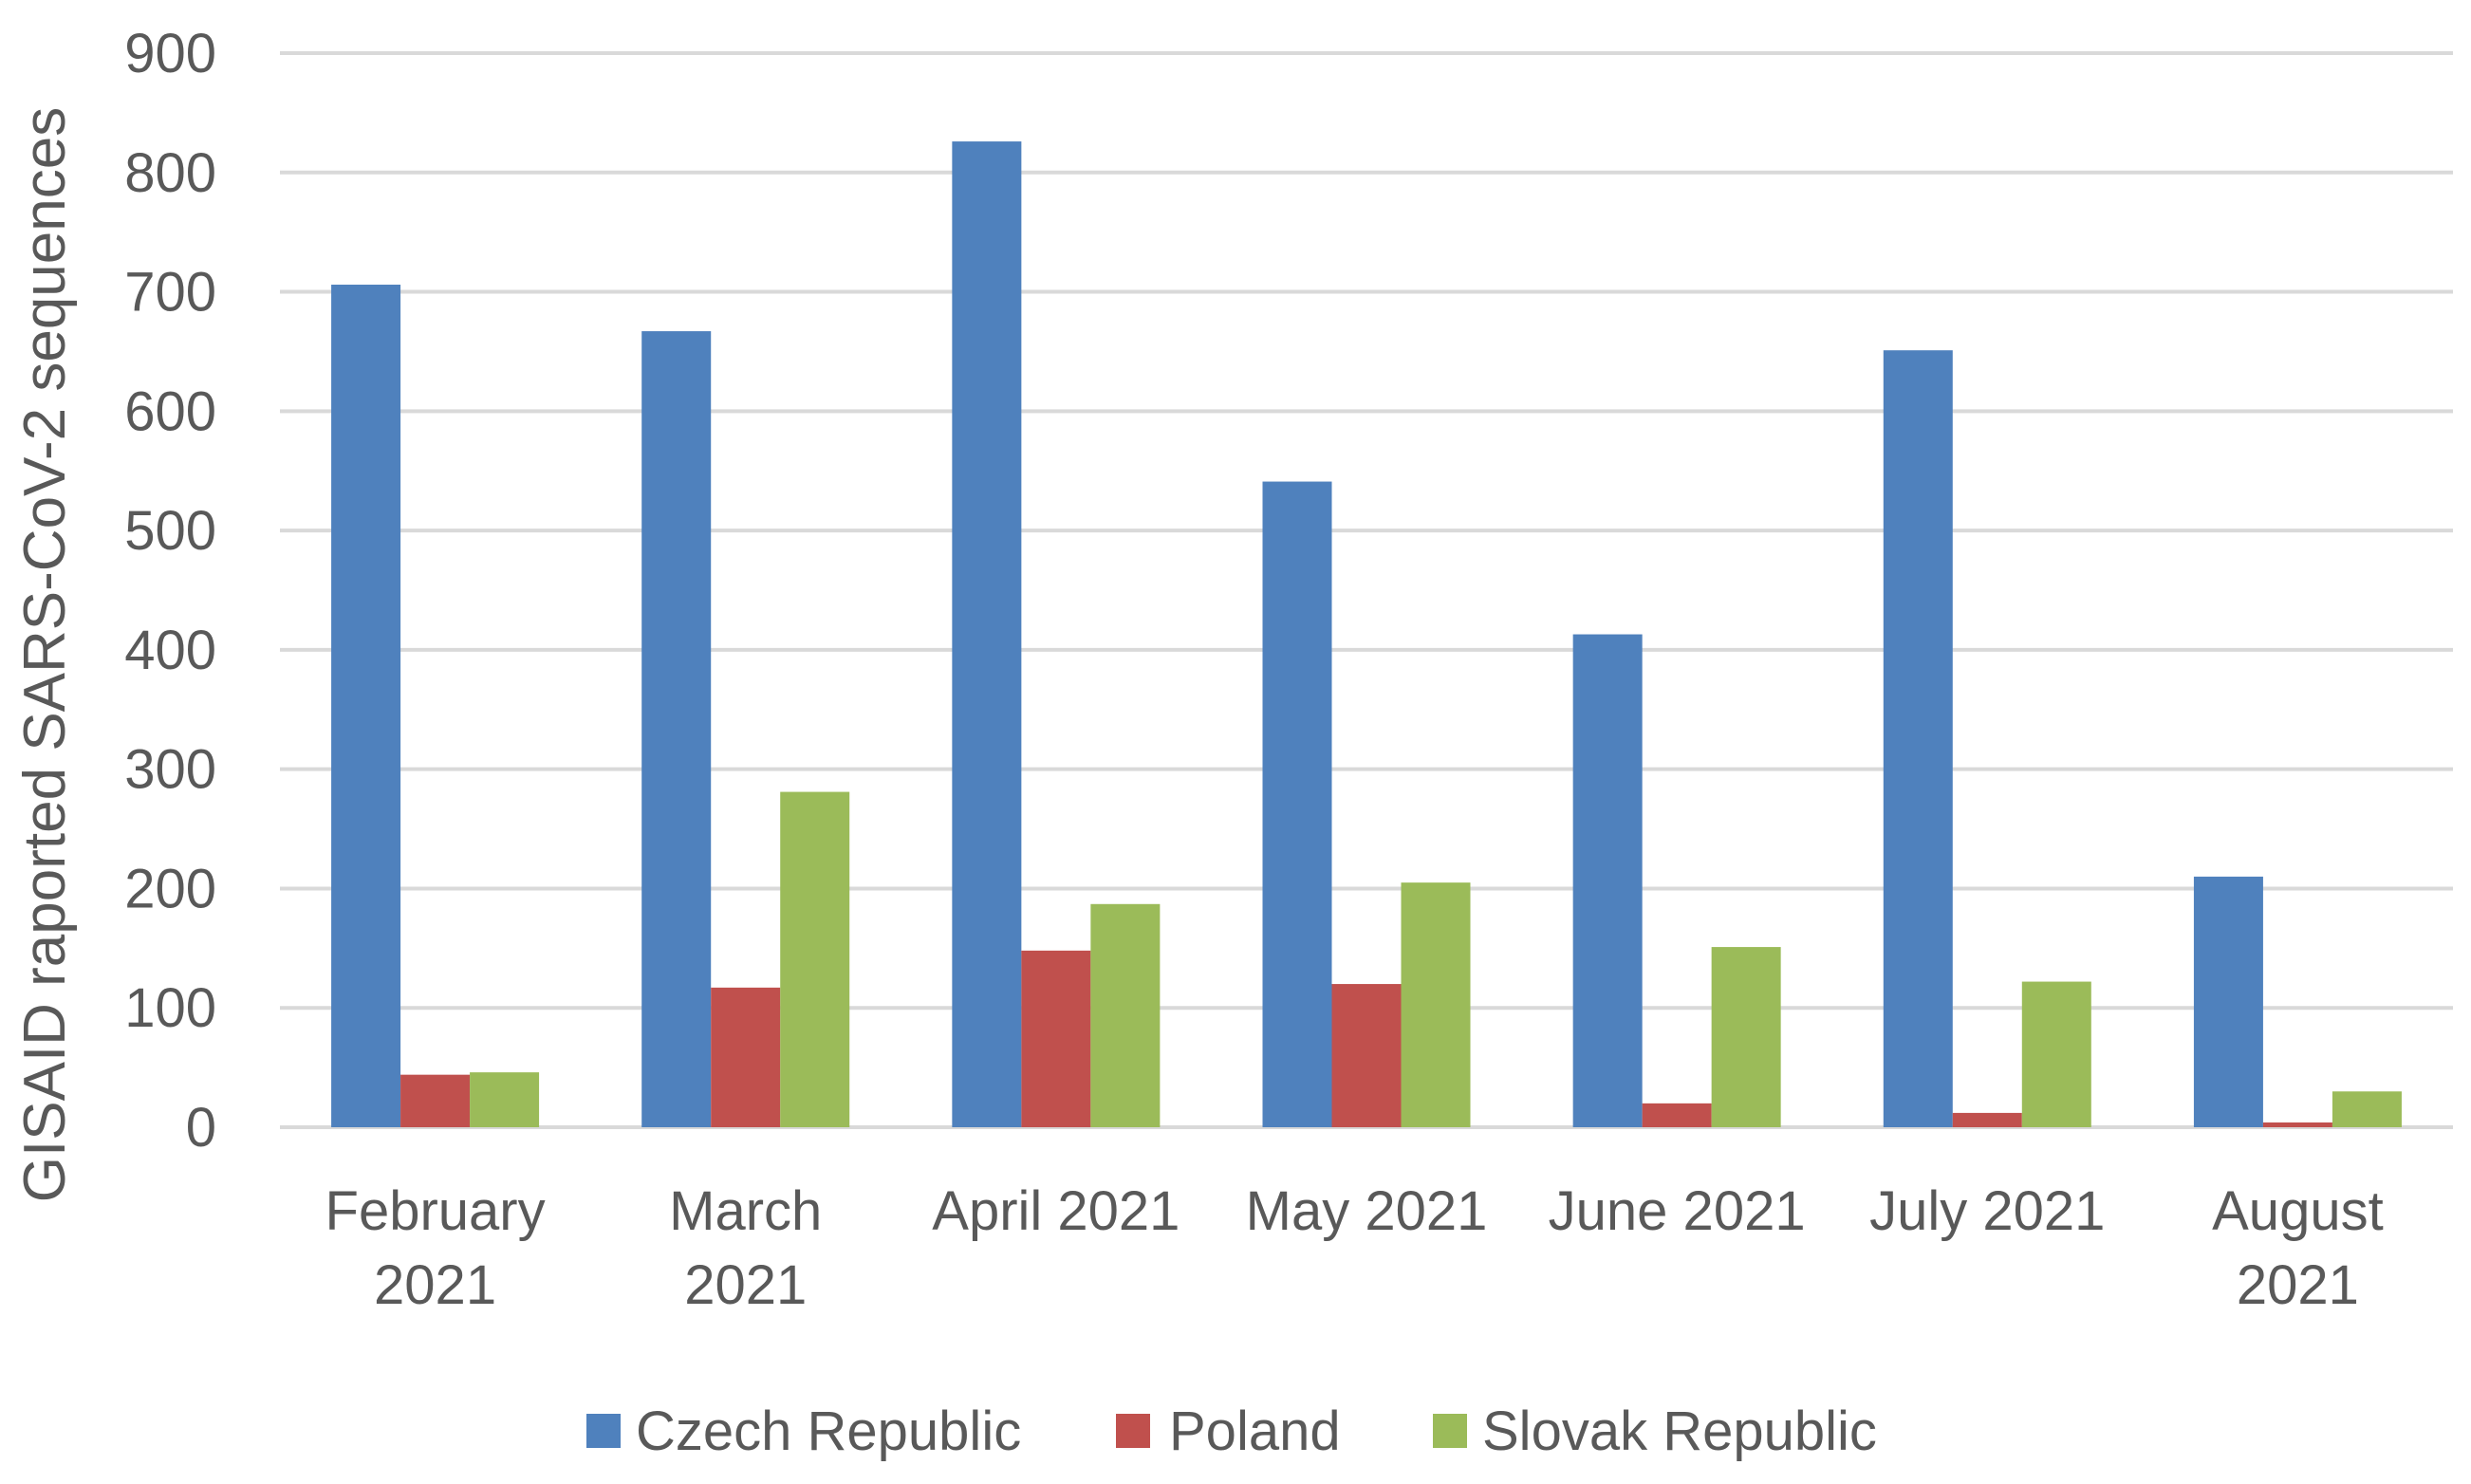  What do you see at coordinates (170, 173) in the screenshot?
I see `y-tick-label: 800` at bounding box center [170, 173].